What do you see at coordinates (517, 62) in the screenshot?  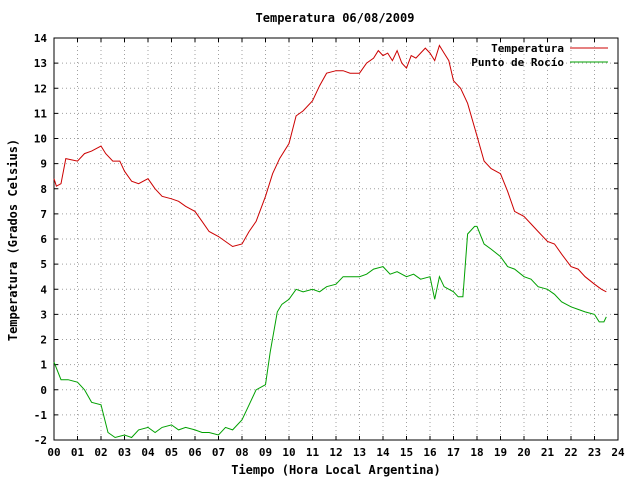 I see `legend-label-punto-de-rocio: Punto de Rocío` at bounding box center [517, 62].